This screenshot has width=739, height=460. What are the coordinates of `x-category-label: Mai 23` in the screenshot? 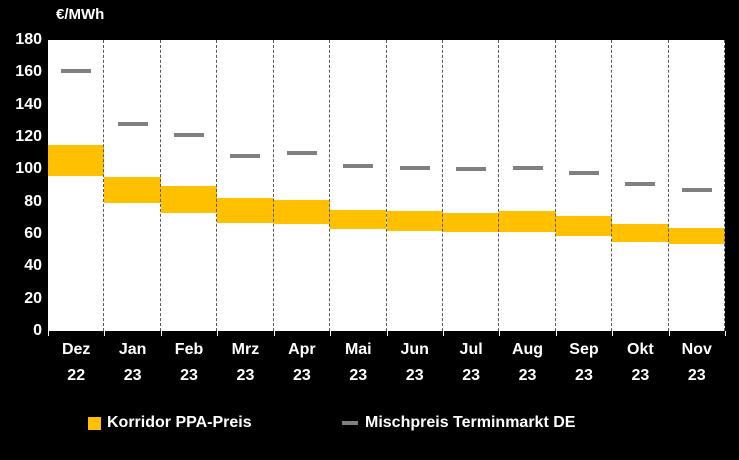 It's located at (358, 363).